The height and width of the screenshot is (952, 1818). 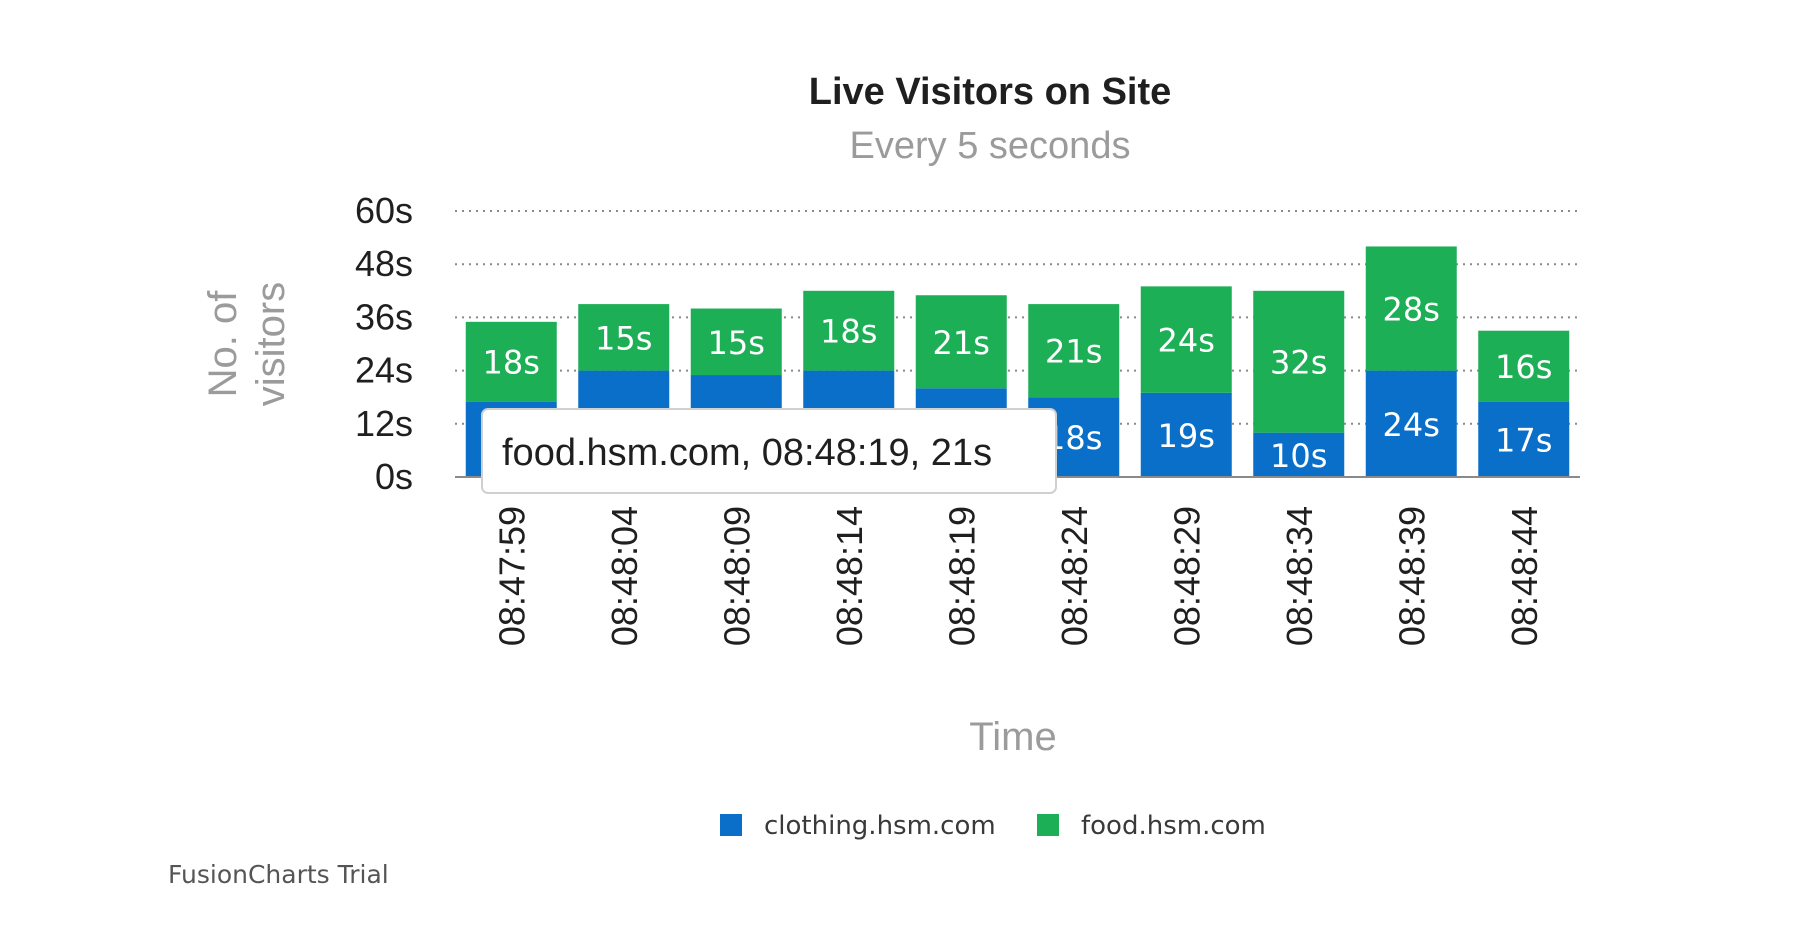 I want to click on x-tick-label: 08:48:19, so click(x=961, y=576).